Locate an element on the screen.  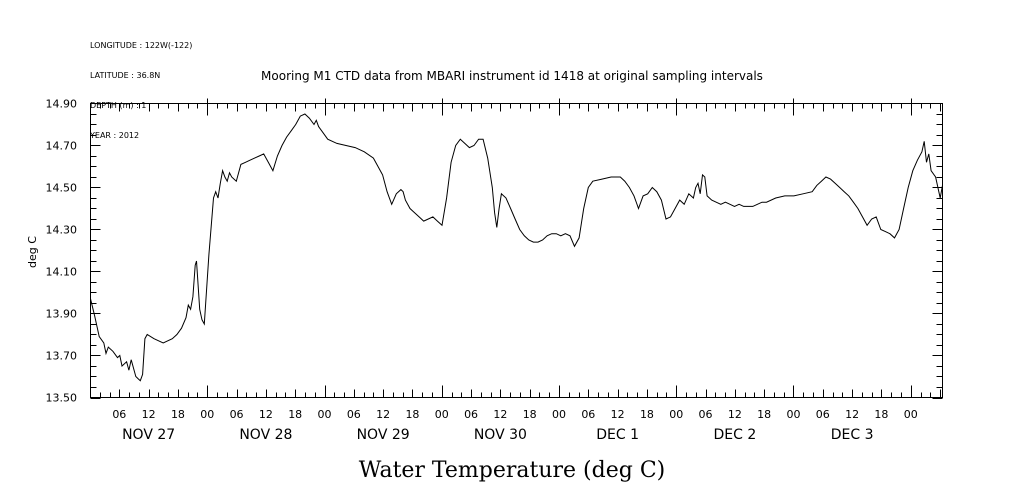
y-tick-label: 14.10 is located at coordinates (62, 272).